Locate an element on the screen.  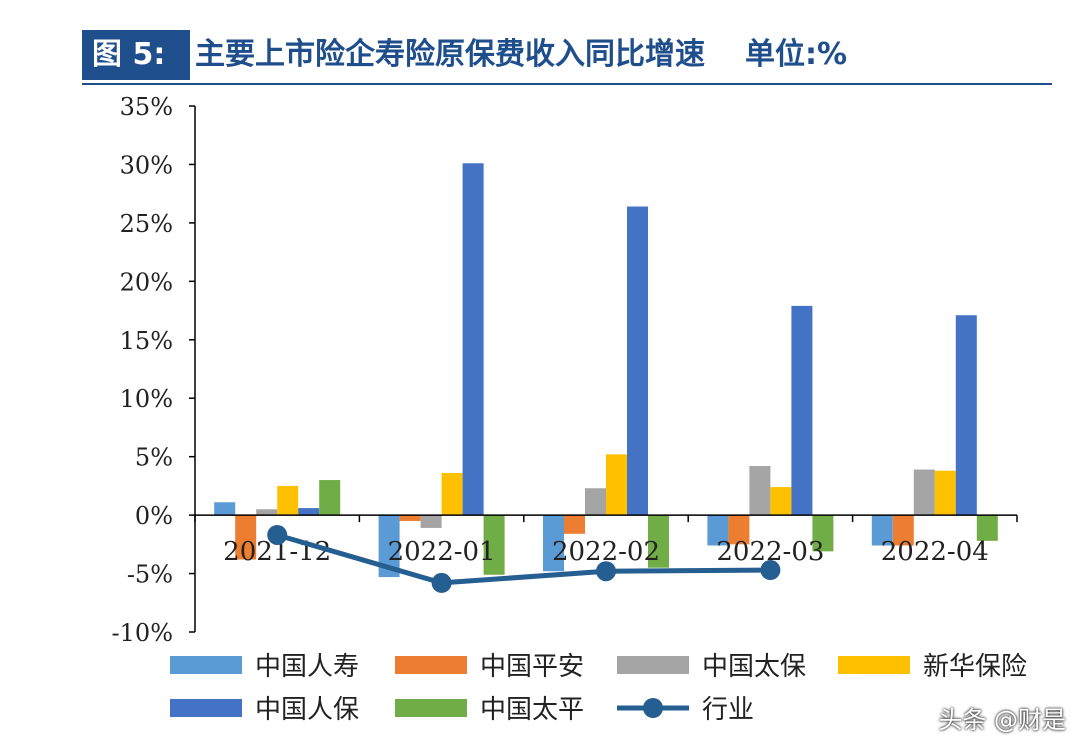
y-tick-label: 25% is located at coordinates (146, 224).